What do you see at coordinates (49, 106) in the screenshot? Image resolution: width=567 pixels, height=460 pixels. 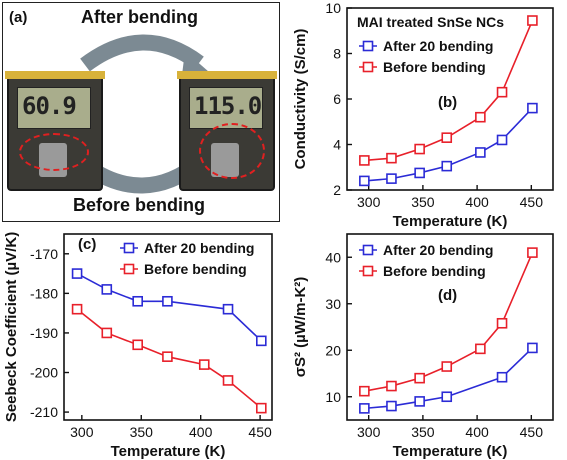 I see `meter-reading-left: 60.9` at bounding box center [49, 106].